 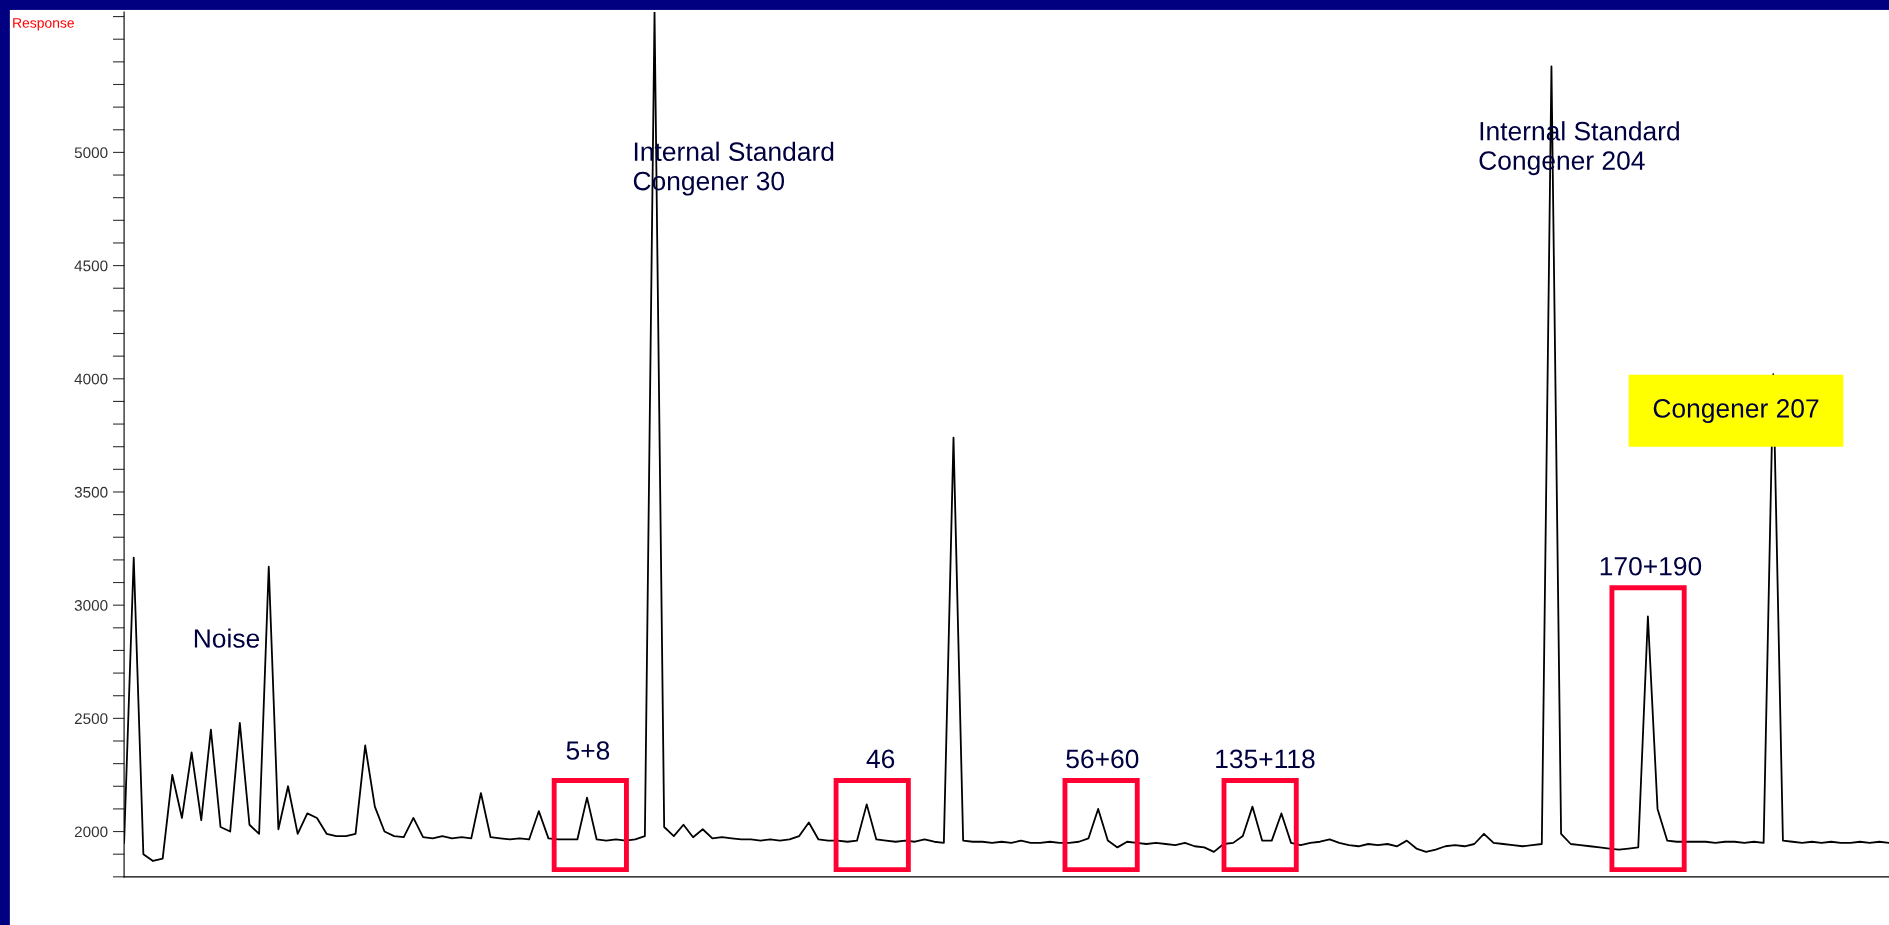 What do you see at coordinates (91, 379) in the screenshot?
I see `y-tick-label: 4000` at bounding box center [91, 379].